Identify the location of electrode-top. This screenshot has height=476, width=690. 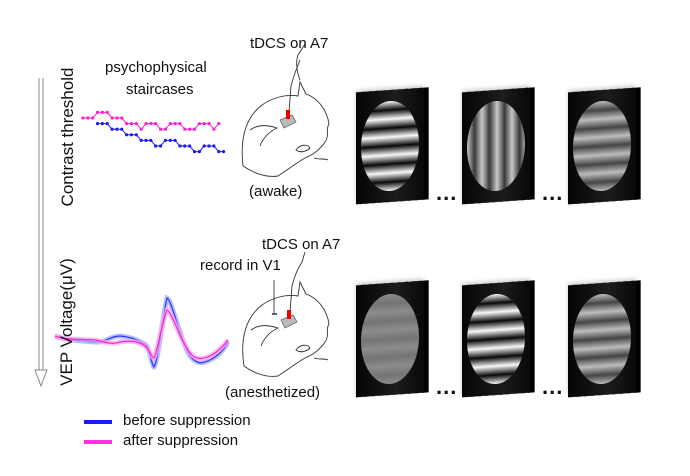
(288, 119).